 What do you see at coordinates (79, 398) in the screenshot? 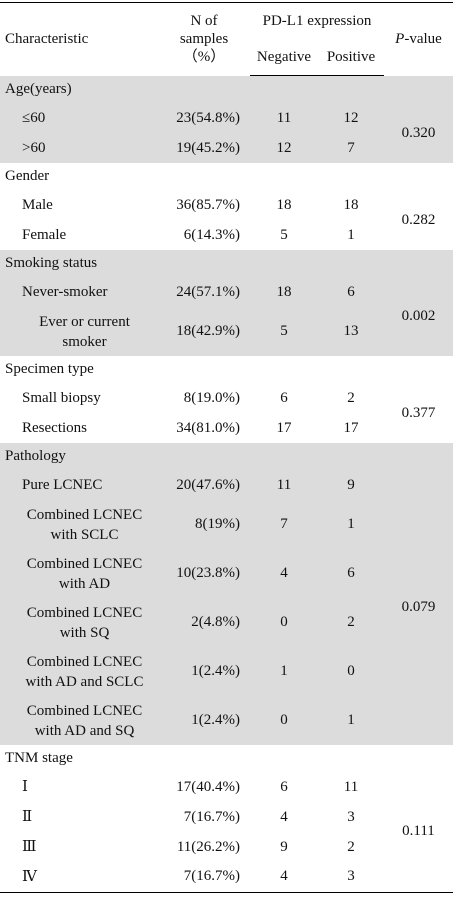
I see `label-cell: Small biopsy` at bounding box center [79, 398].